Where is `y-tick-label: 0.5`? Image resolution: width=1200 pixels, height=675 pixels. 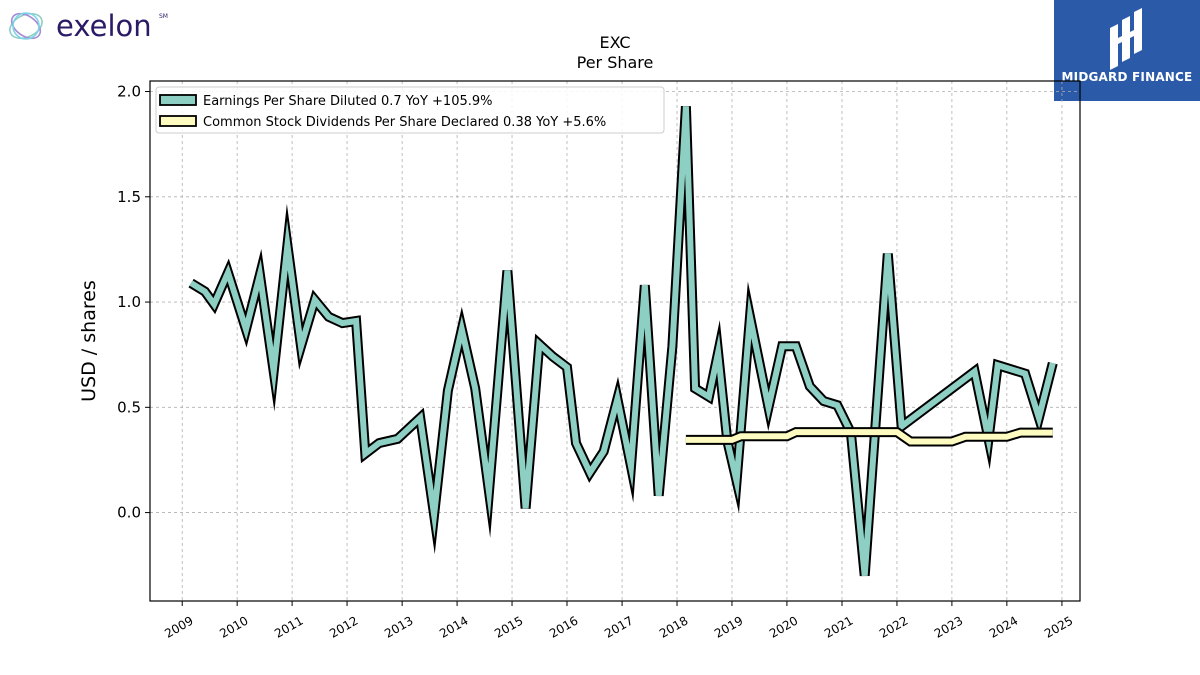
y-tick-label: 0.5 is located at coordinates (129, 407).